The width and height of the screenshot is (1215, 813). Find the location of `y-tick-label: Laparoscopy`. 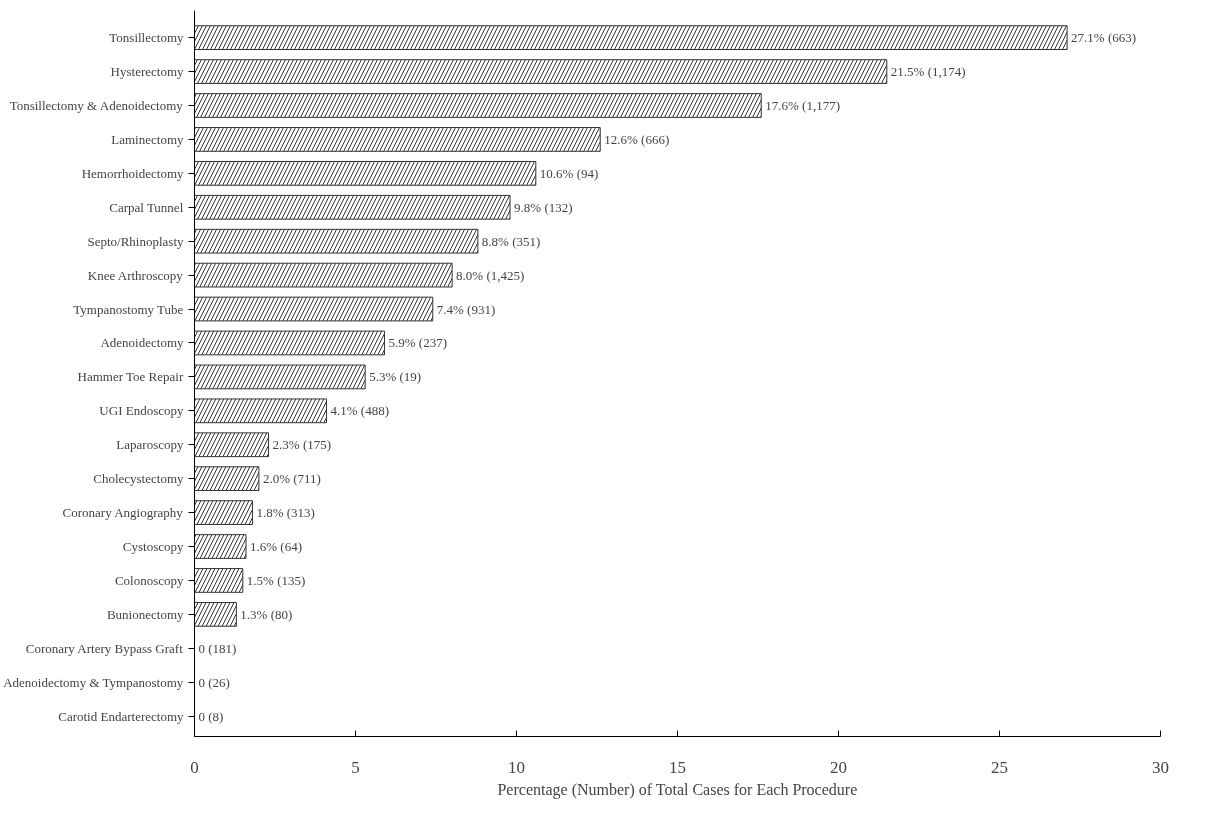

y-tick-label: Laparoscopy is located at coordinates (150, 445).